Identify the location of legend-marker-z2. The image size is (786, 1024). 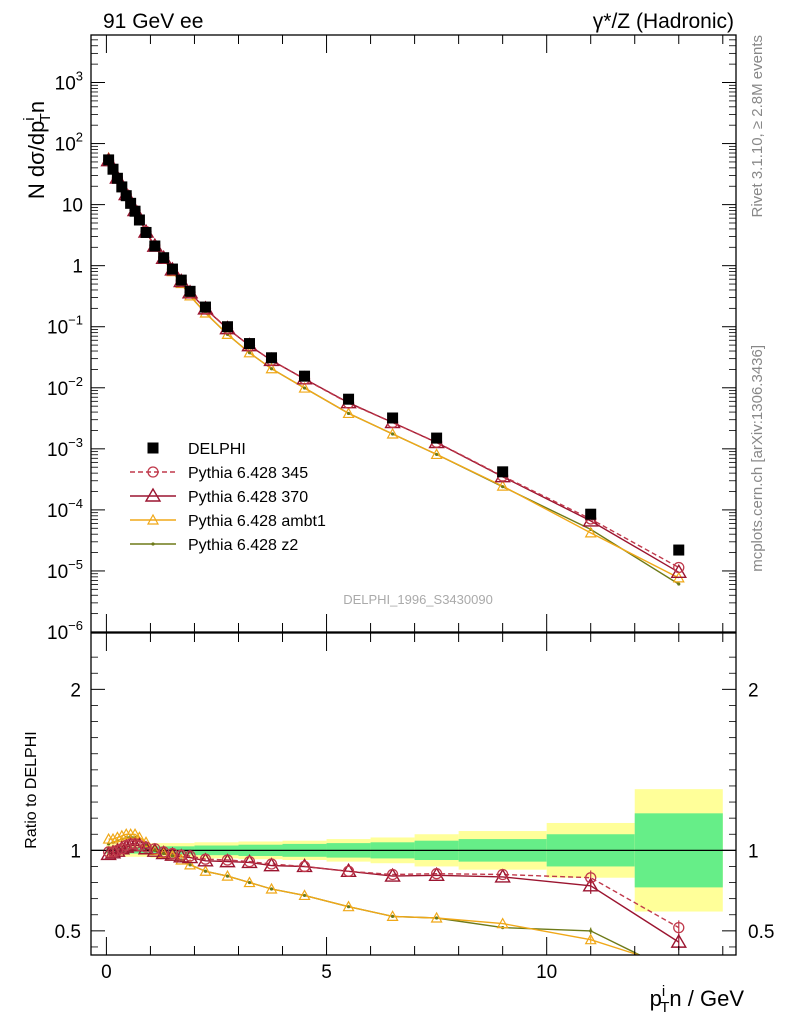
(153, 544).